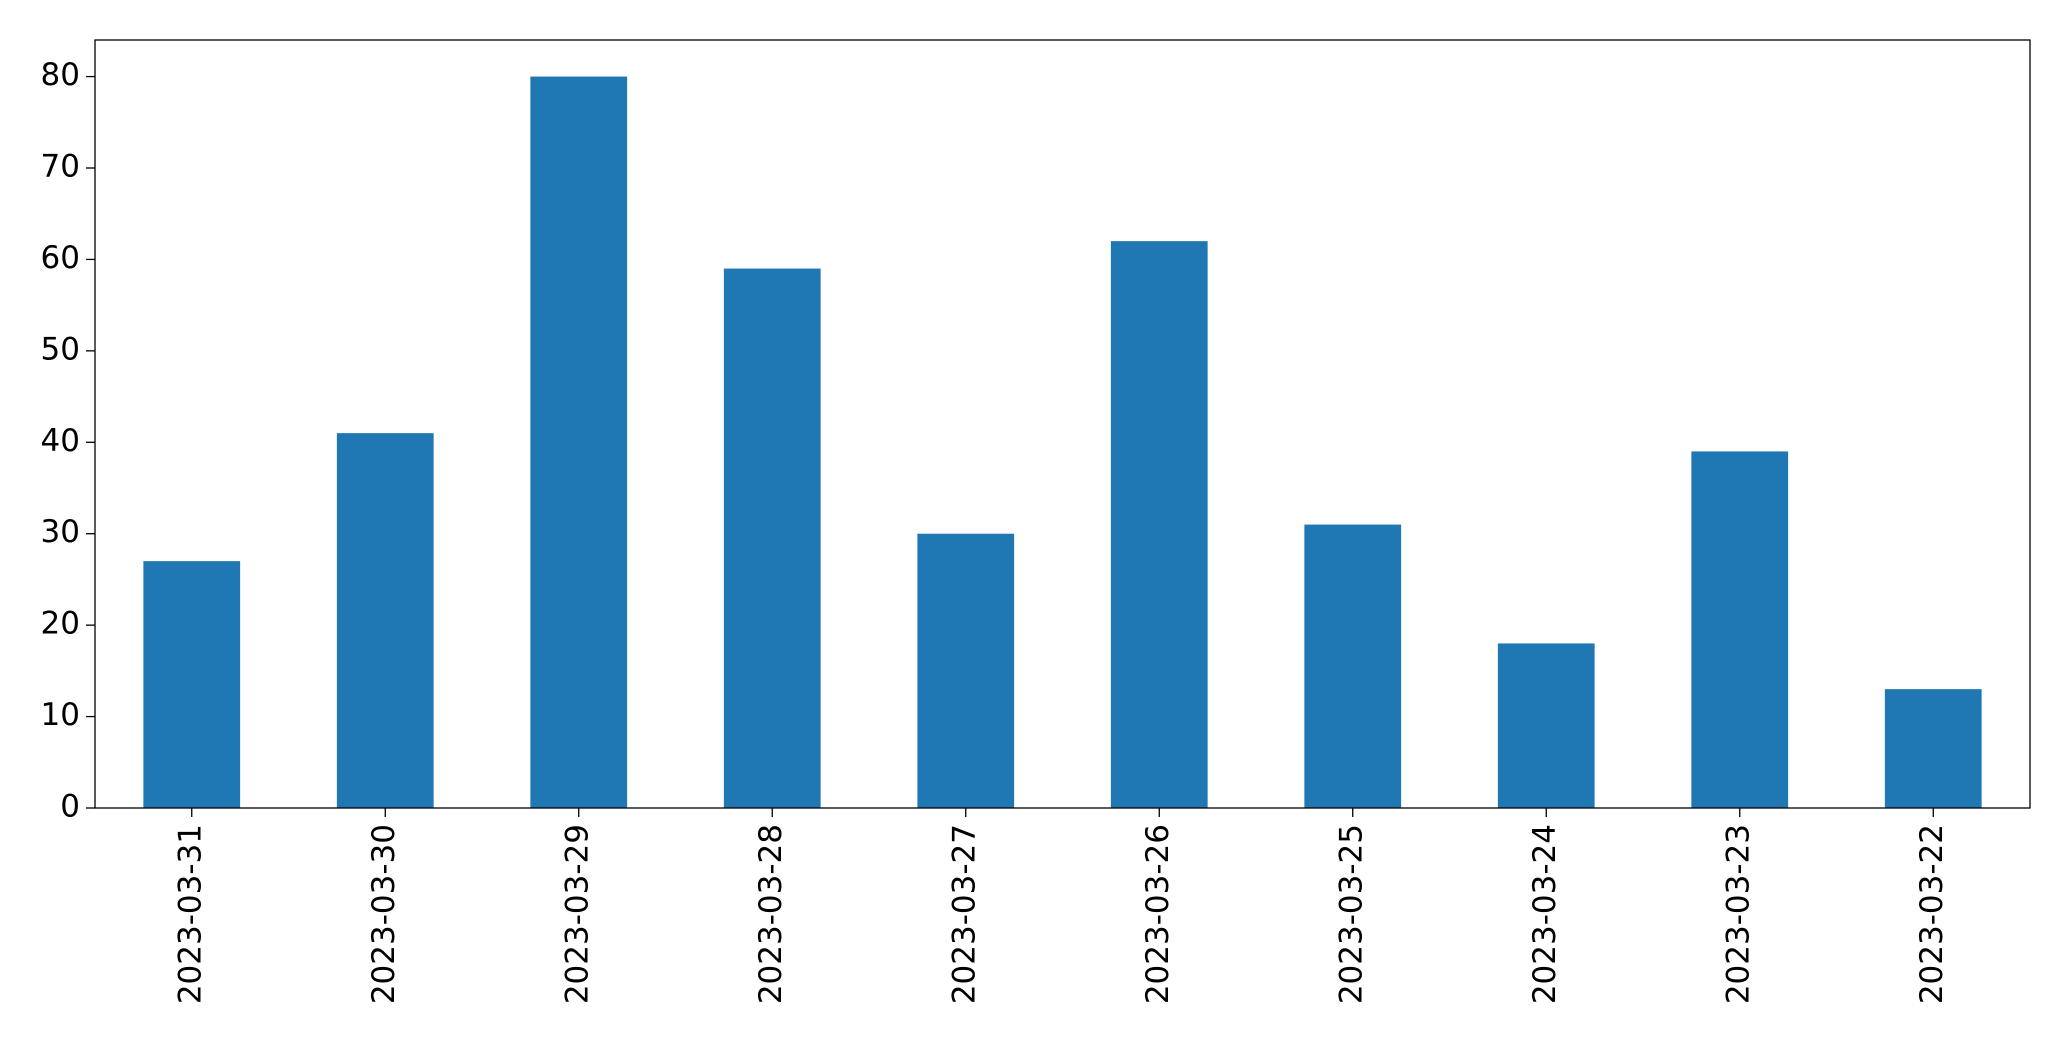 Image resolution: width=2071 pixels, height=1061 pixels. Describe the element at coordinates (60, 441) in the screenshot. I see `y-tick-label: 40` at that location.